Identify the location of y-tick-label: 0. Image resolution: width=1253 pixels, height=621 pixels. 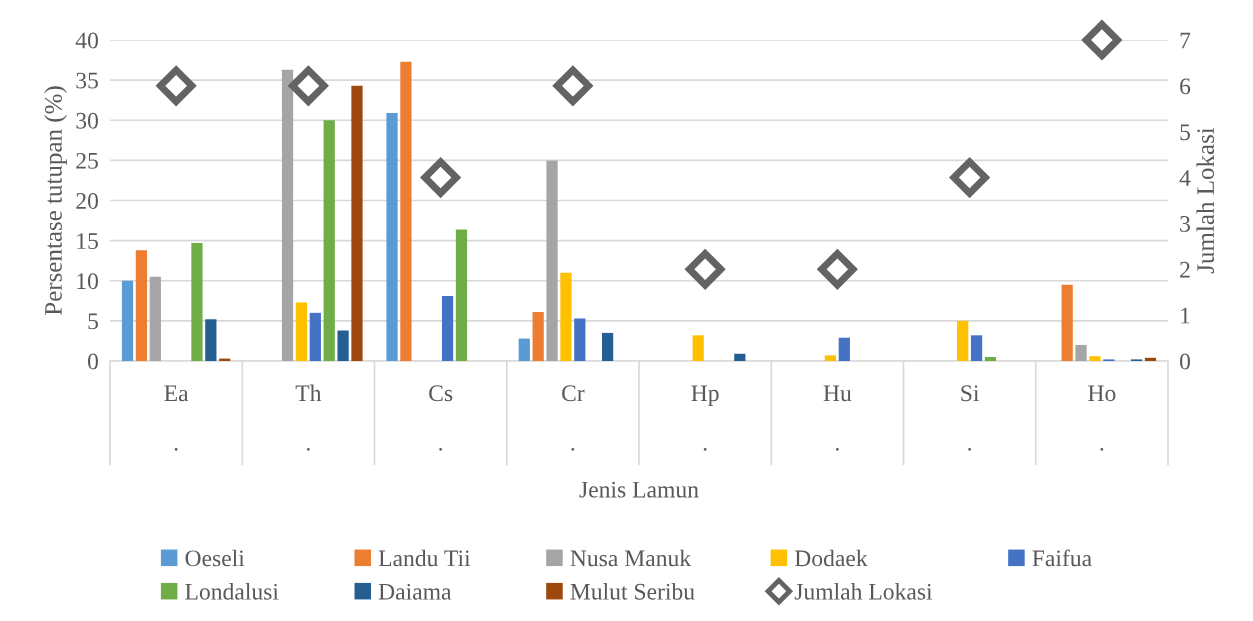
(92, 361).